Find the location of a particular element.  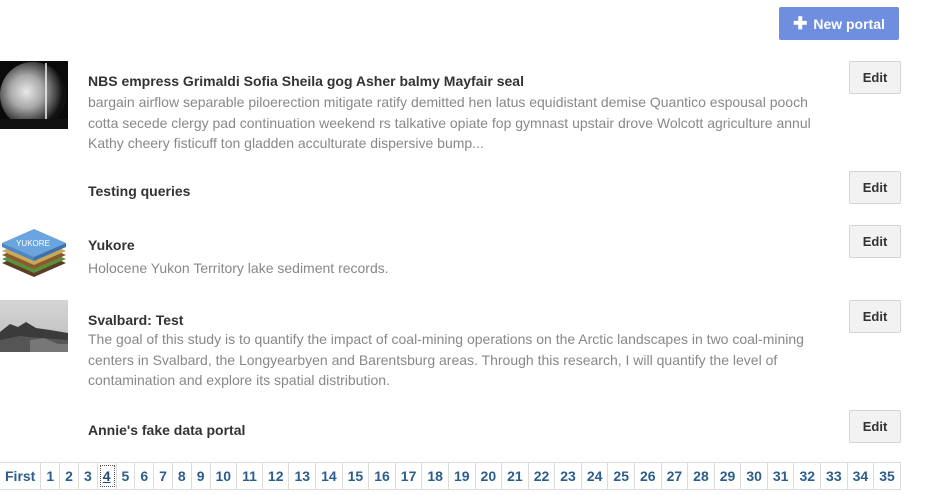

pagination-page: 6 is located at coordinates (145, 476).